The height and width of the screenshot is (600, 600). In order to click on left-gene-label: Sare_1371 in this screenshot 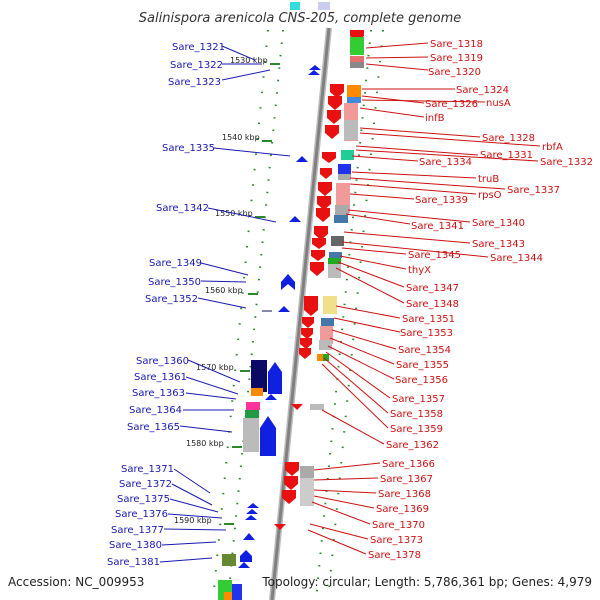, I will do `click(147, 469)`.